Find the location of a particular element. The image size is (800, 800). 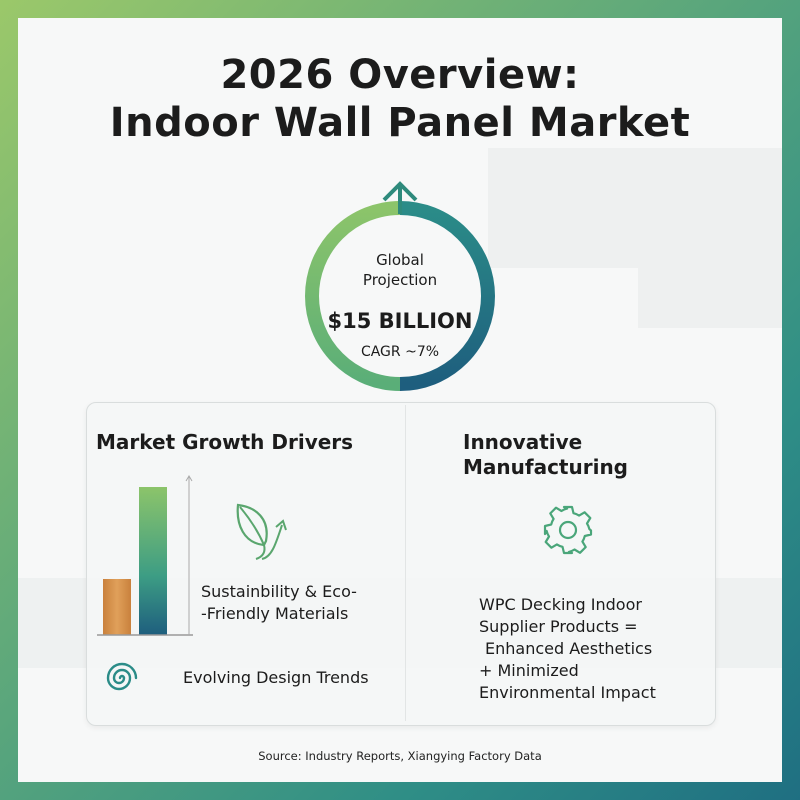

manufacturing-line4: + Minimized is located at coordinates (529, 670).